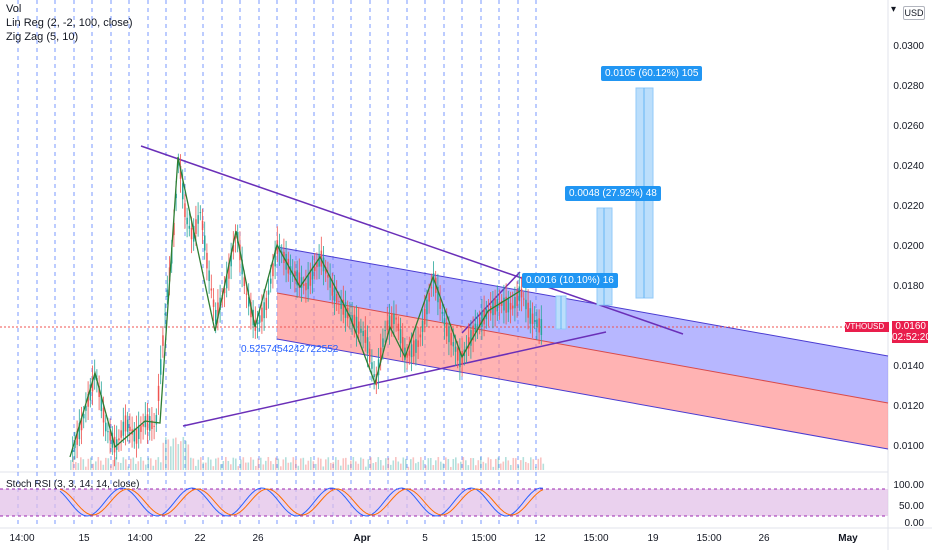 The height and width of the screenshot is (550, 932). Describe the element at coordinates (394, 379) in the screenshot. I see `lower-trendline` at that location.